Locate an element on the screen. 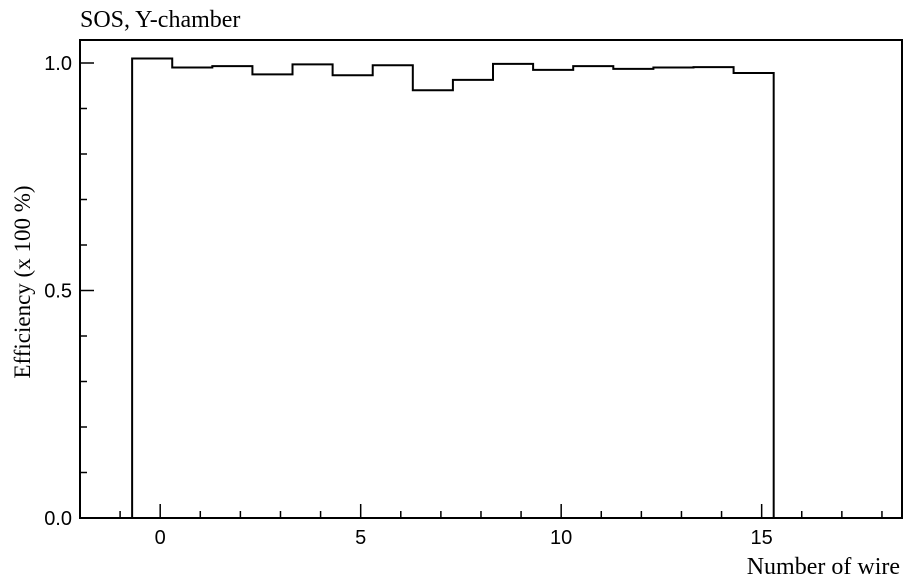 The height and width of the screenshot is (580, 904). x-axis-label: Number of wire is located at coordinates (823, 567).